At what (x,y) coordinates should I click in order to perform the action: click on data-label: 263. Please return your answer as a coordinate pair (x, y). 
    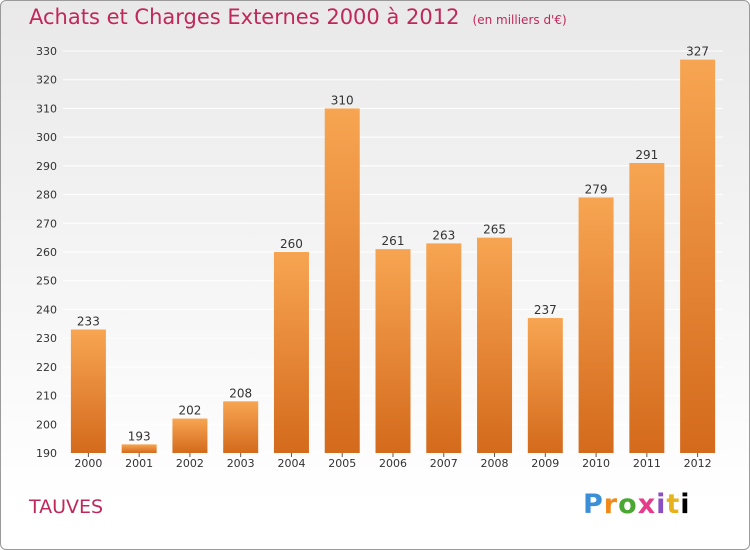
    Looking at the image, I should click on (443, 235).